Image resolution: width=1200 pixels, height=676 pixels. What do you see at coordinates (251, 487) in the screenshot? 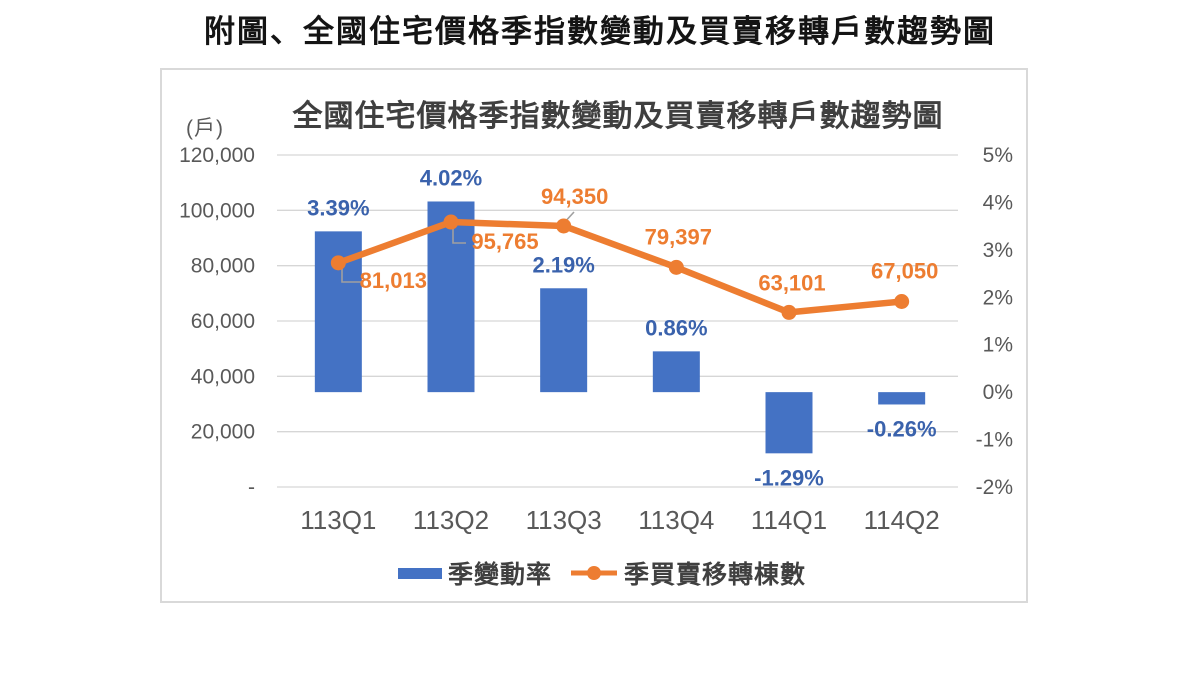
I see `left-axis-tick-label: -` at bounding box center [251, 487].